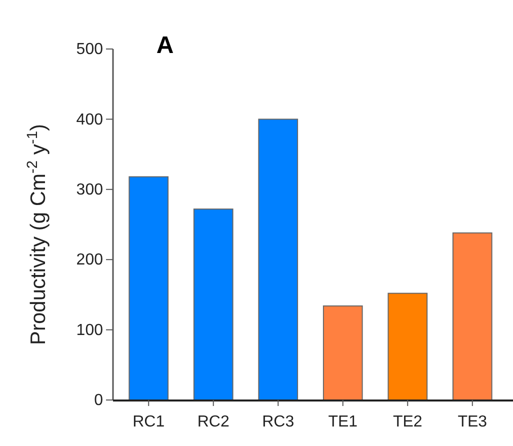  I want to click on x-tick-label: TE3, so click(473, 421).